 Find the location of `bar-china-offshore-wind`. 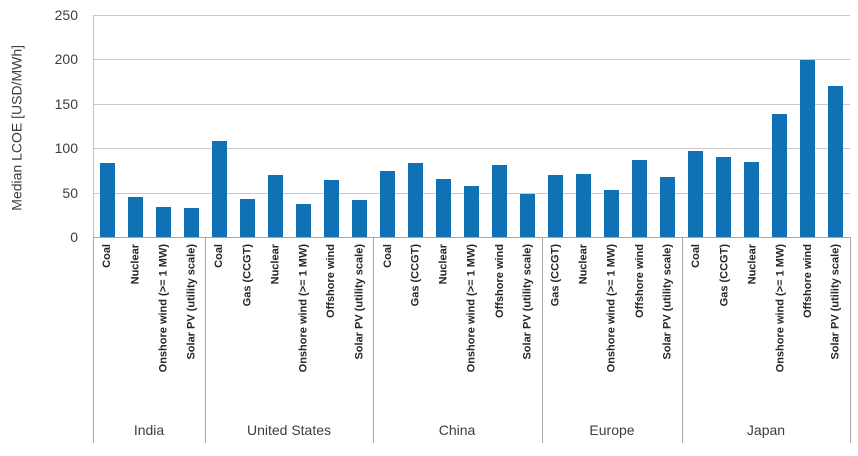

bar-china-offshore-wind is located at coordinates (499, 201).